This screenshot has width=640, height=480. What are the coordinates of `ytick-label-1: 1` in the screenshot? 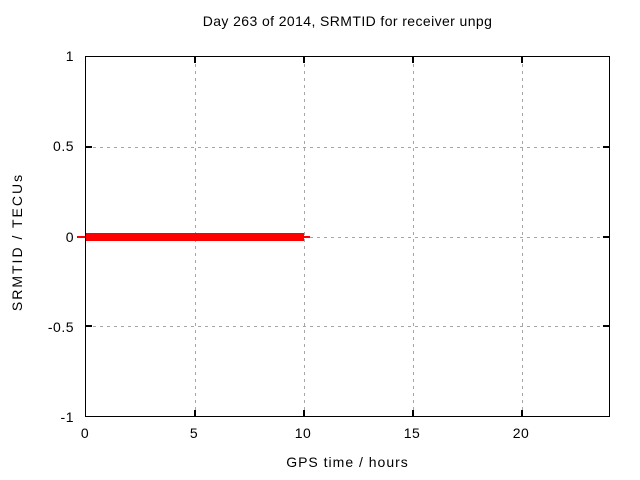 It's located at (69, 56).